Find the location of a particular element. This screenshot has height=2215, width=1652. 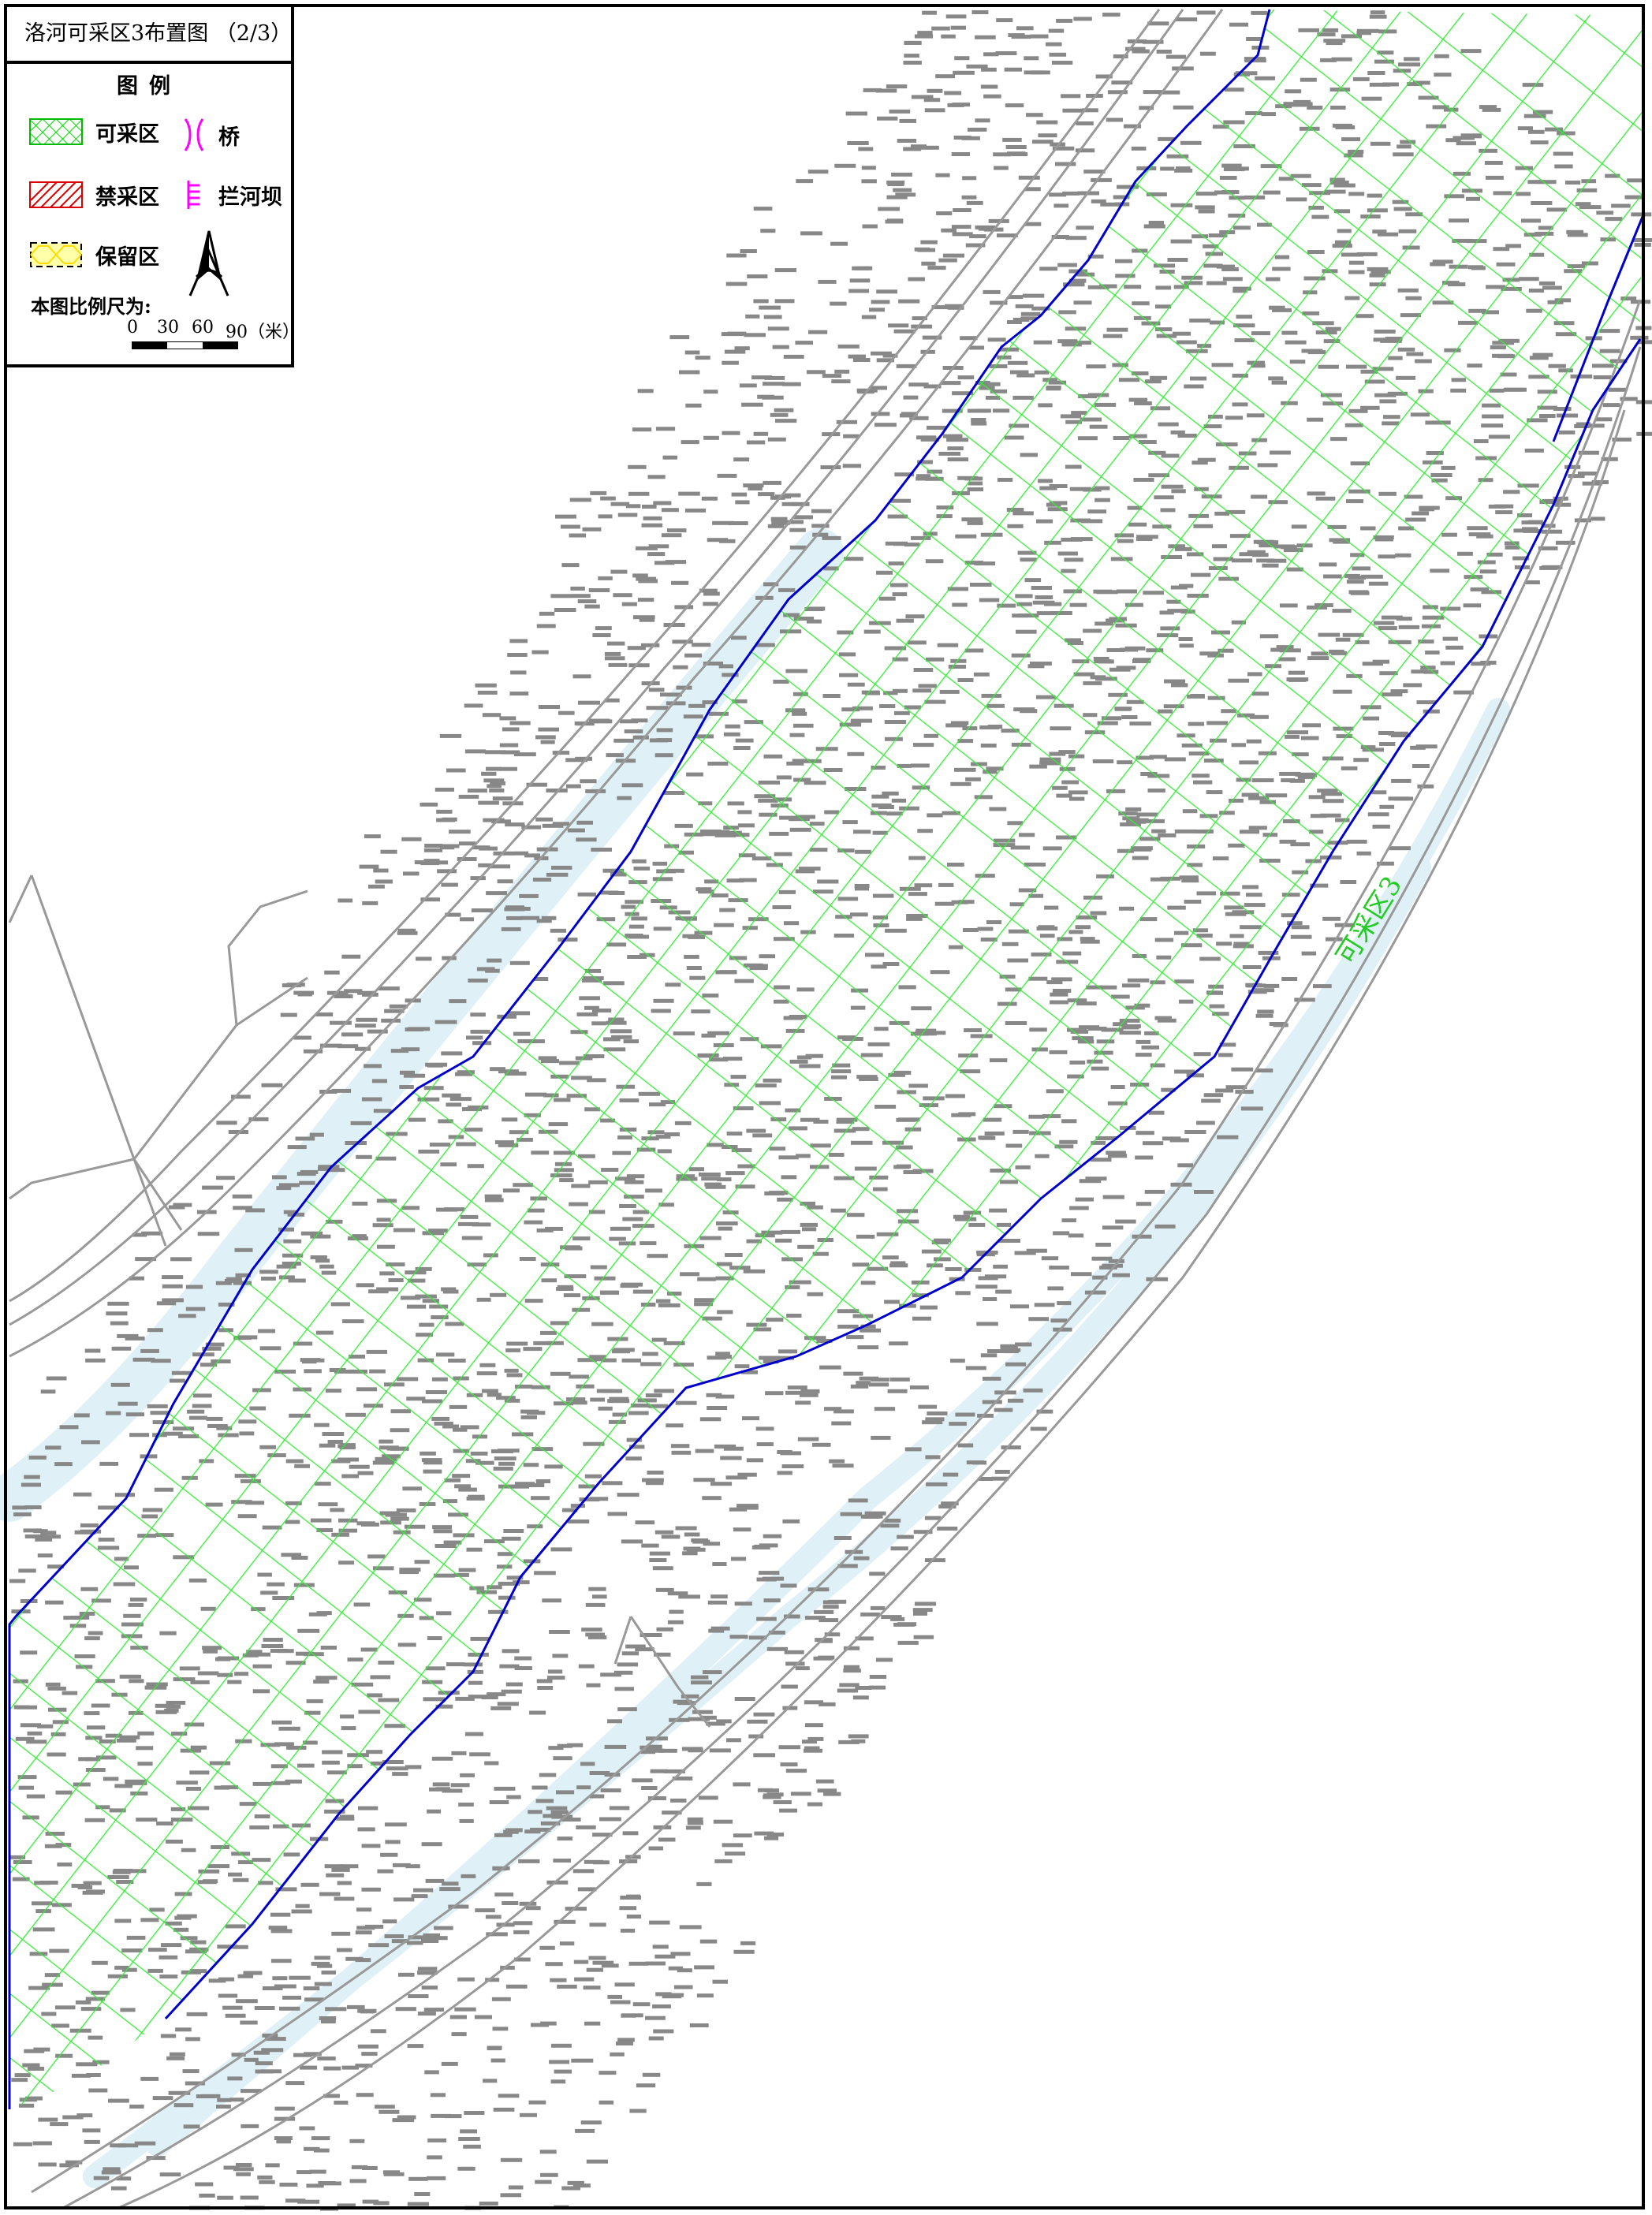

north-arrow-icon is located at coordinates (209, 263).